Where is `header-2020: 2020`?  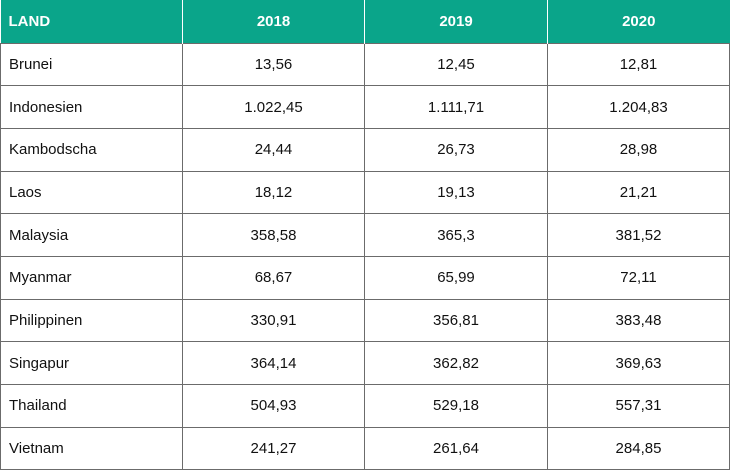 header-2020: 2020 is located at coordinates (638, 21).